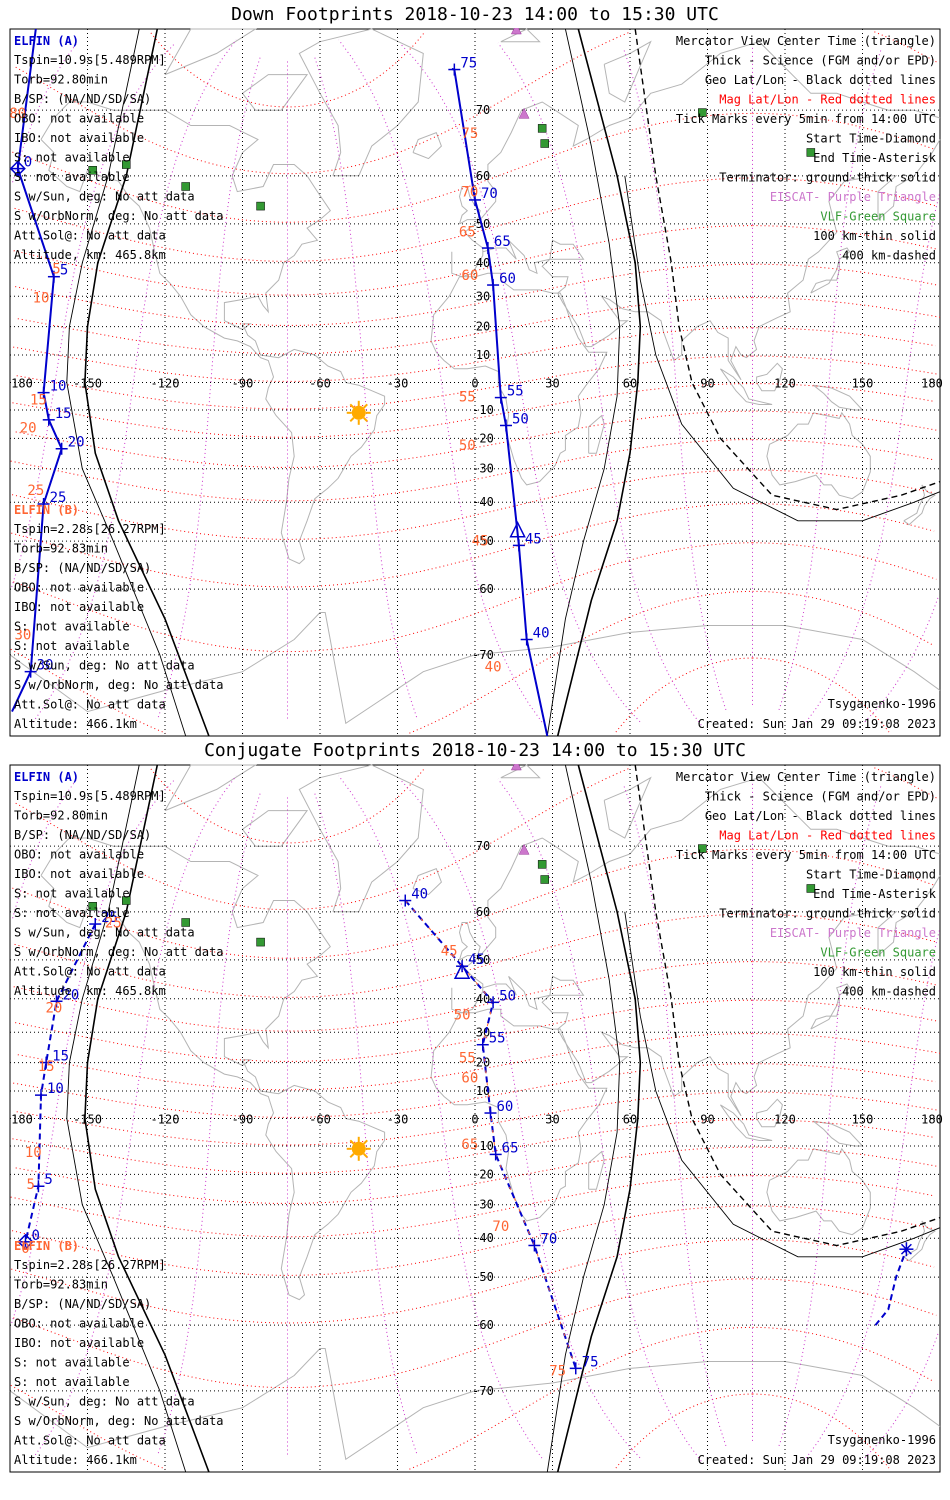 Image resolution: width=950 pixels, height=1500 pixels. I want to click on track-time-label: 10, so click(55, 1089).